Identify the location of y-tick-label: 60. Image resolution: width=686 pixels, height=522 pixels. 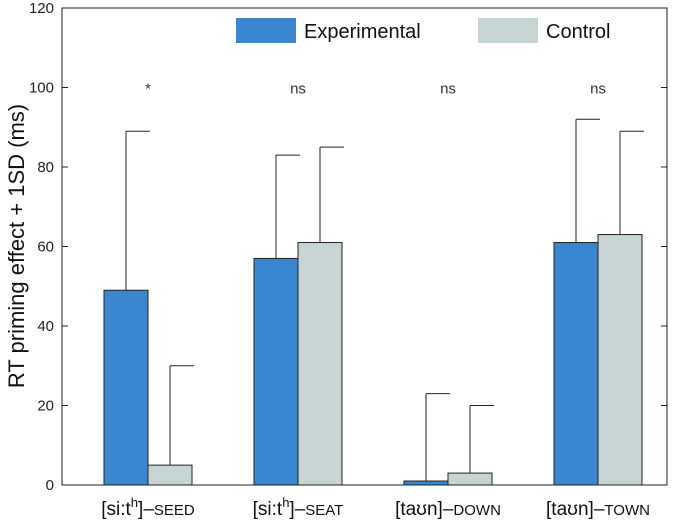
(45, 247).